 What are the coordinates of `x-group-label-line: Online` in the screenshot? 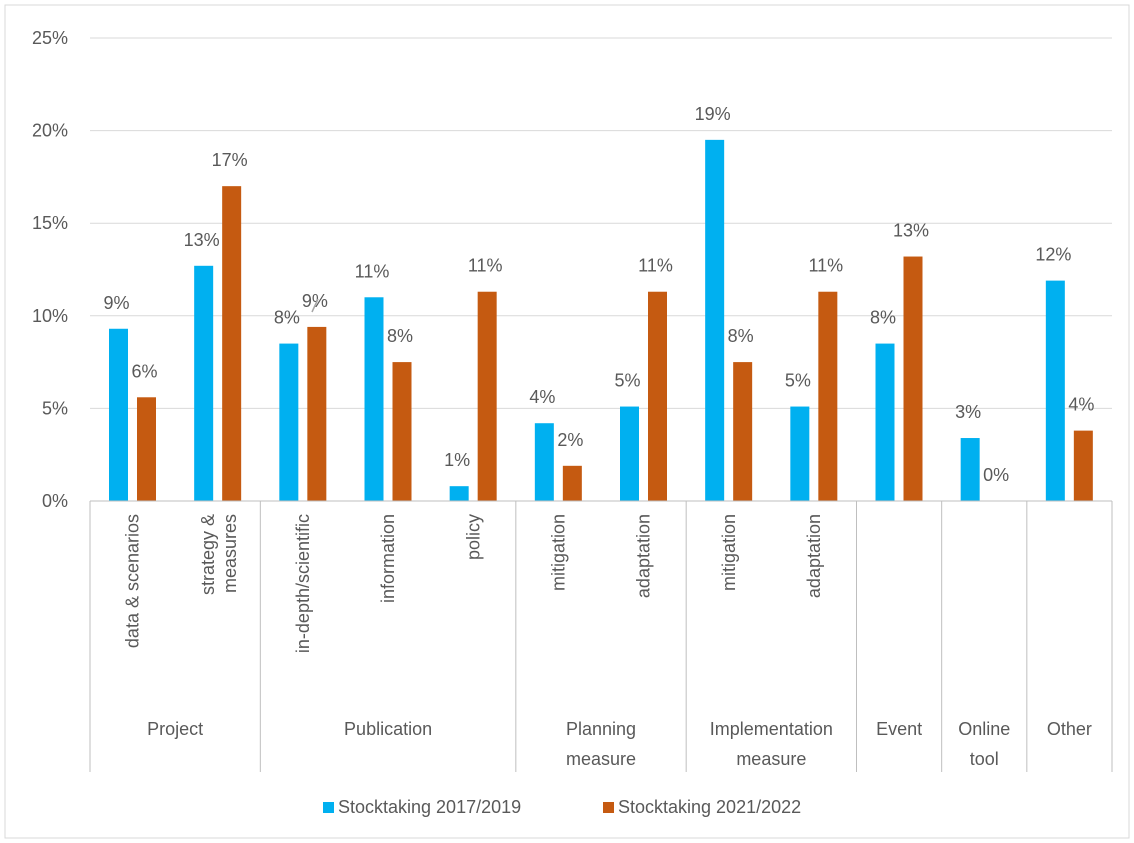 It's located at (984, 729).